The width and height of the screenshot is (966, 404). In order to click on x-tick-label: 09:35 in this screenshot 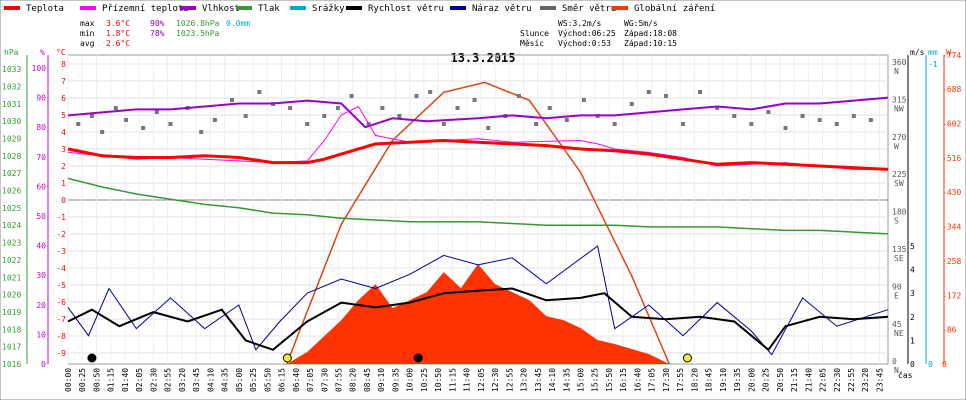, I will do `click(395, 380)`.